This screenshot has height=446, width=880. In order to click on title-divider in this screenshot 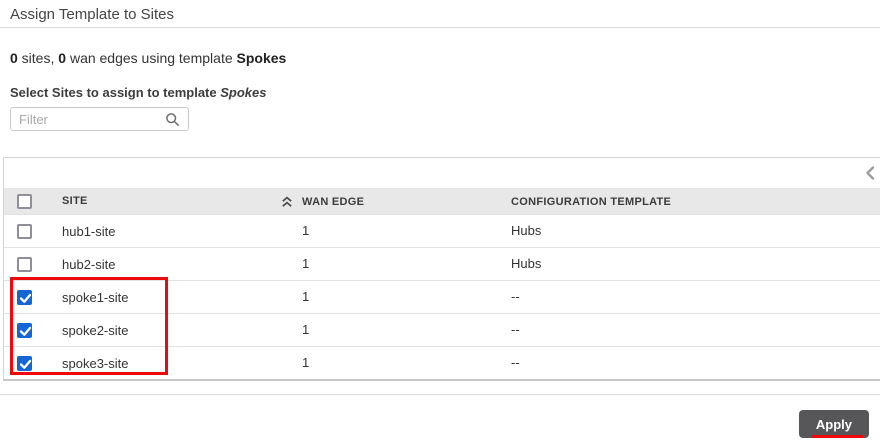, I will do `click(440, 27)`.